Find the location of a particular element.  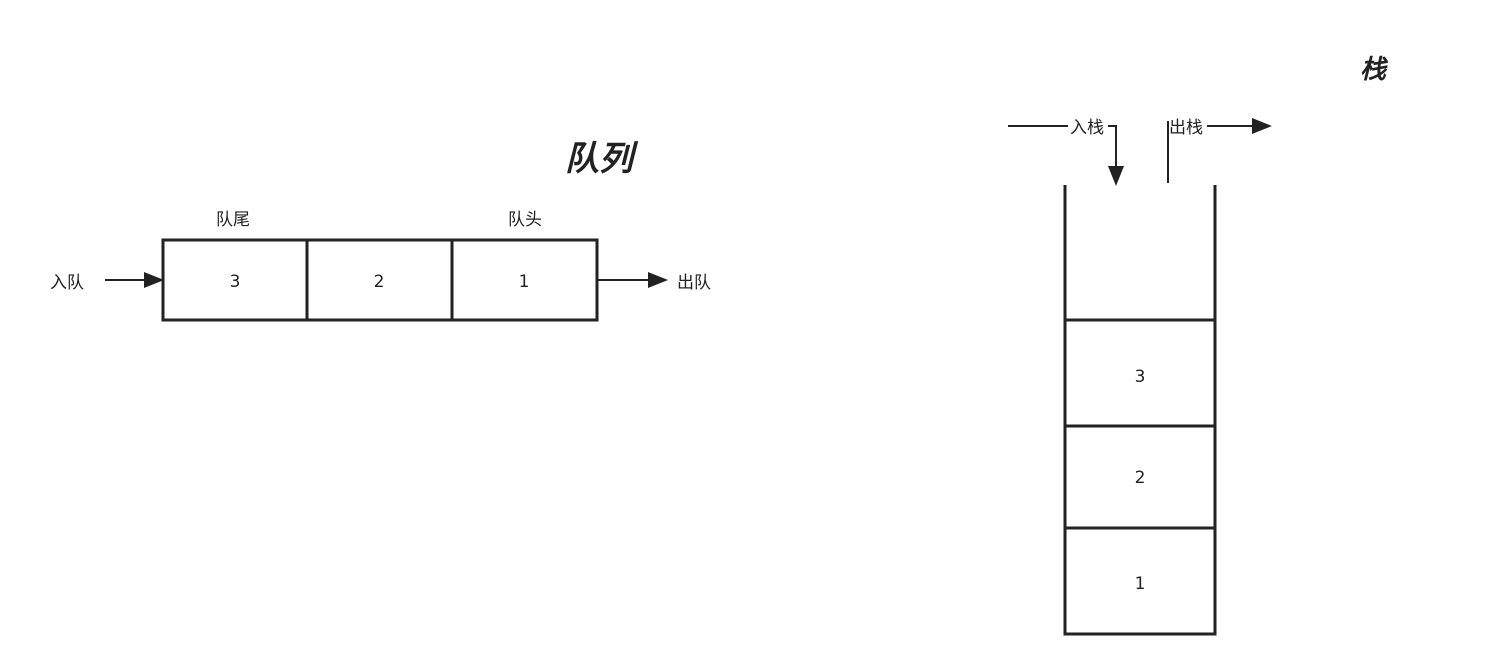

queue-cell-value: 2 is located at coordinates (379, 282).